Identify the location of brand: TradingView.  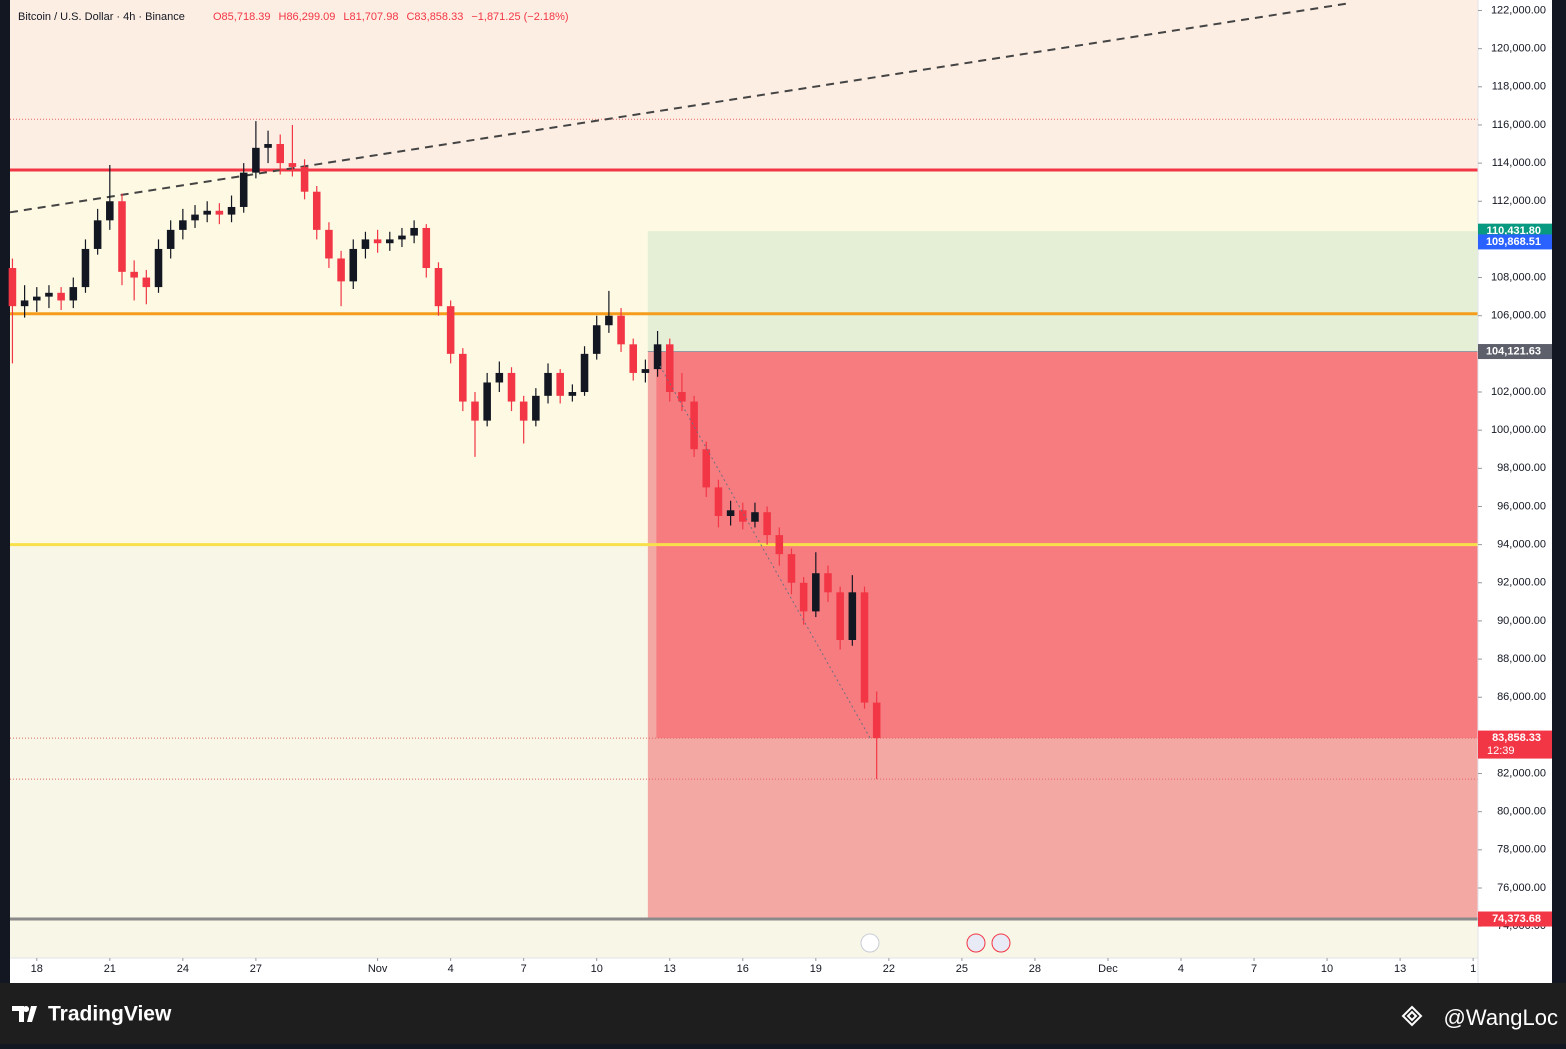
(110, 1014).